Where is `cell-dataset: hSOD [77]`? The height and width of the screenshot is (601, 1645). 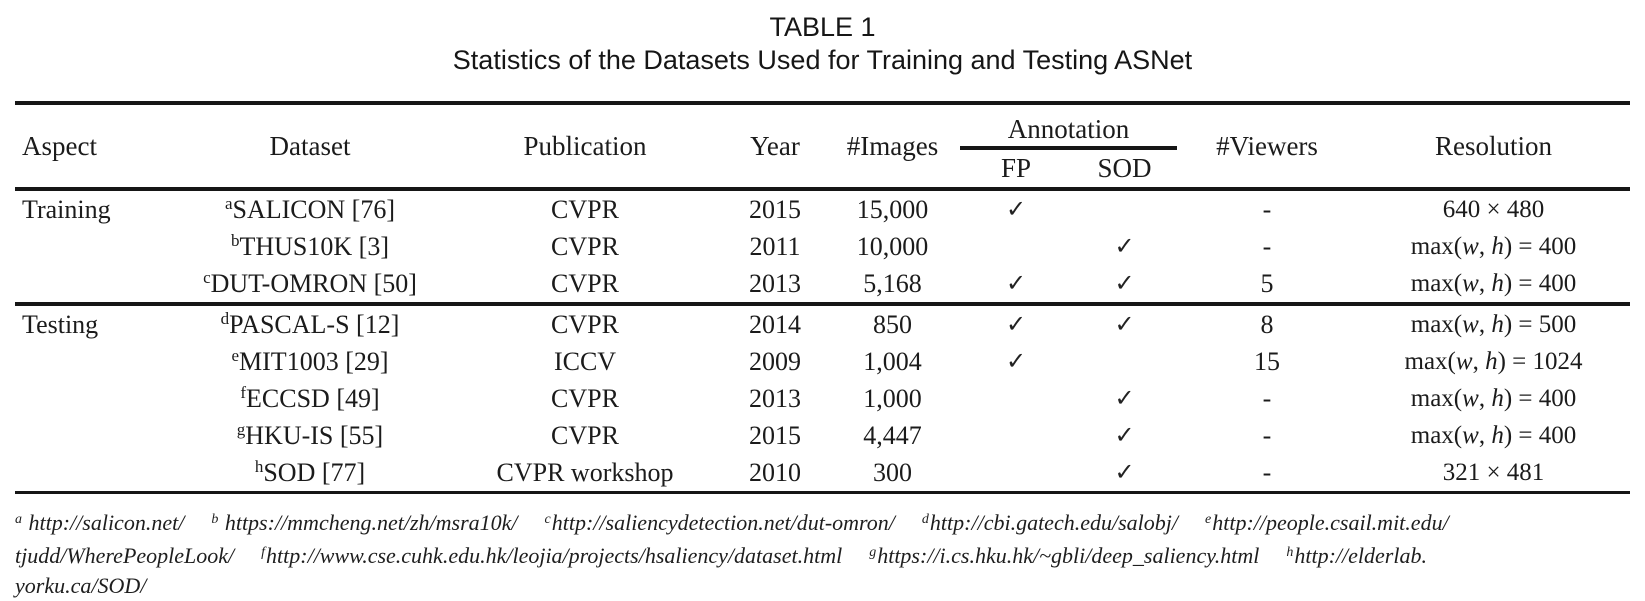
cell-dataset: hSOD [77] is located at coordinates (310, 472).